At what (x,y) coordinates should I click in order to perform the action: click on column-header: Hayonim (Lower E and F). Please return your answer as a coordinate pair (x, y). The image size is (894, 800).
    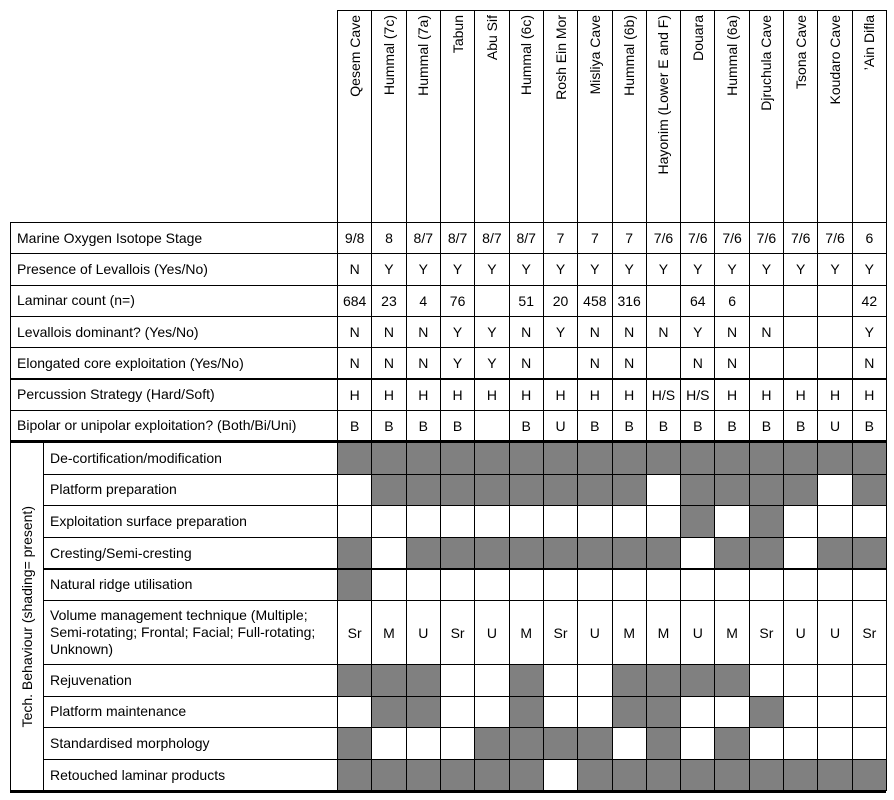
    Looking at the image, I should click on (663, 116).